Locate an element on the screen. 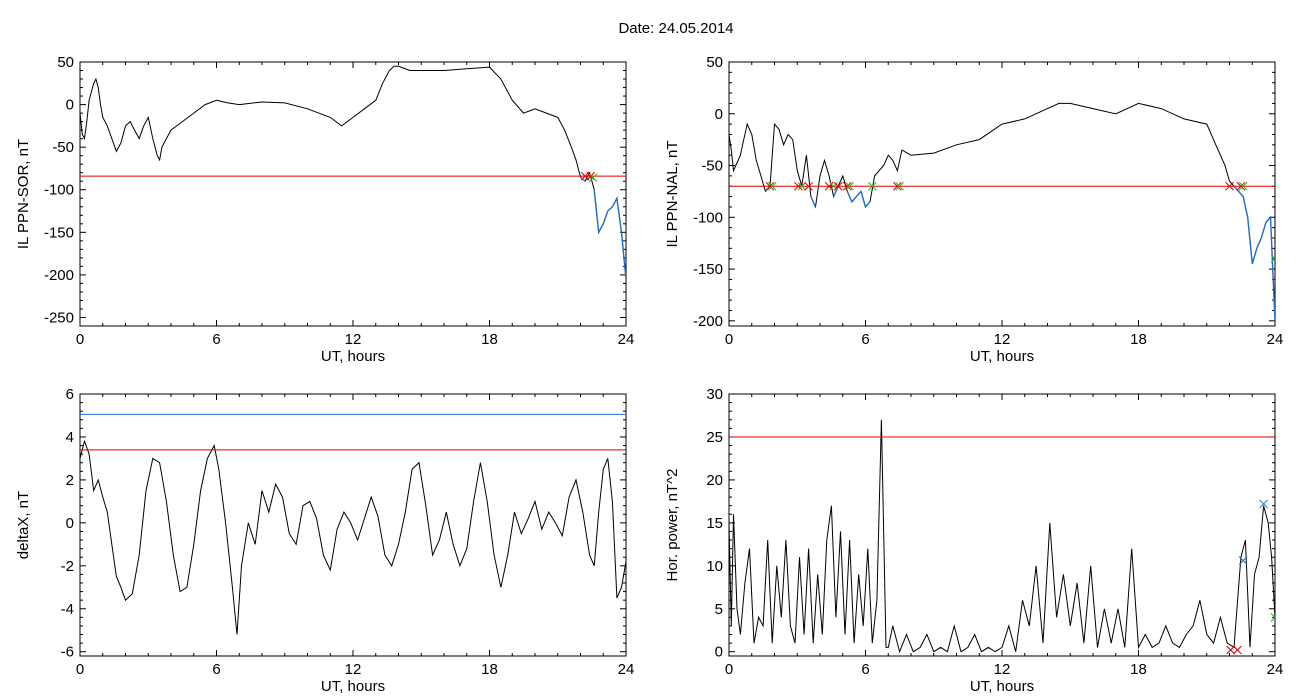 This screenshot has width=1300, height=700. y-tick-label: 15 is located at coordinates (714, 523).